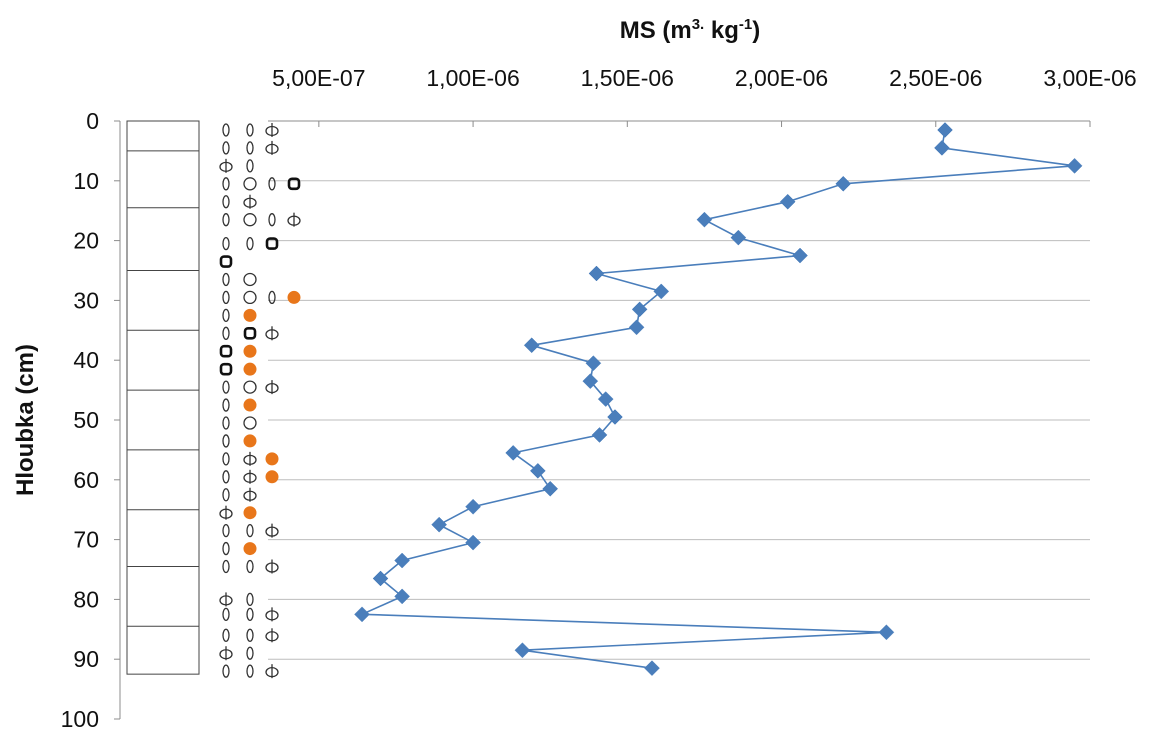 This screenshot has width=1150, height=729. I want to click on y-tick-label: 50, so click(86, 420).